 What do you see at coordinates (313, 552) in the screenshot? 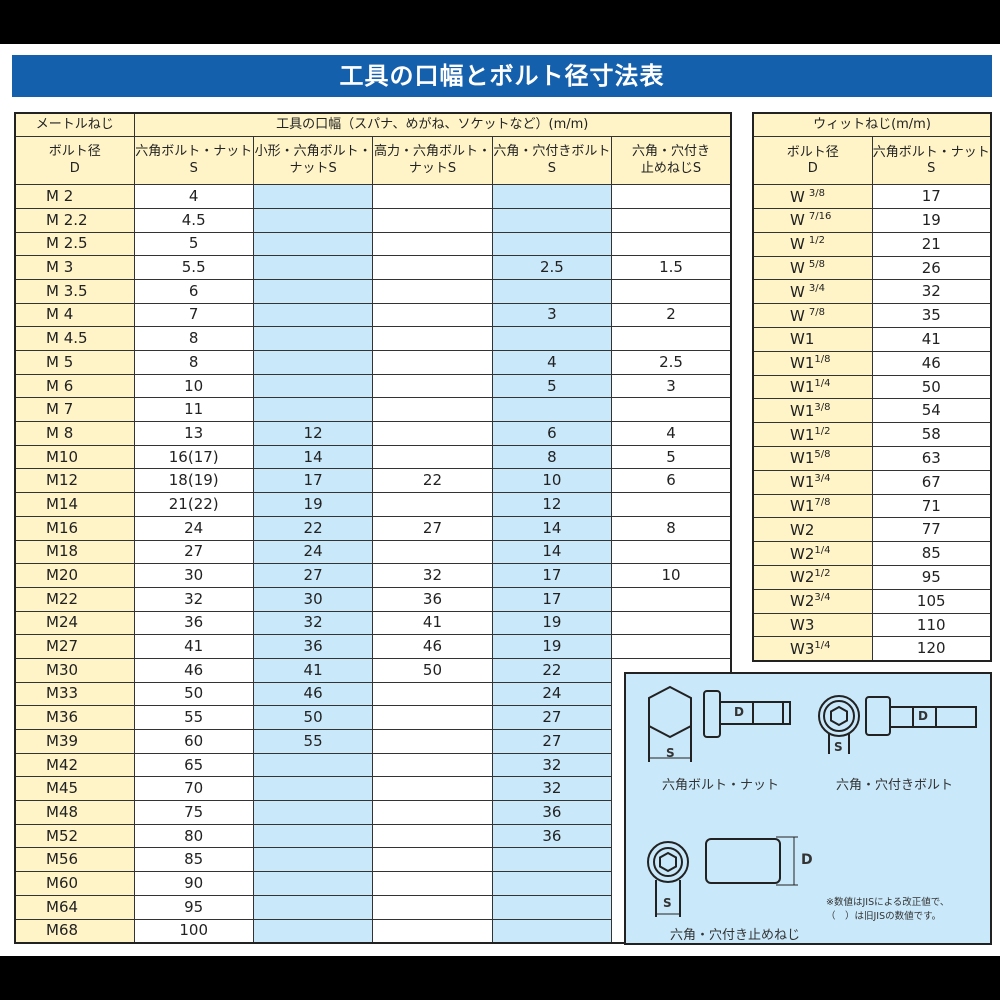
I see `value-cell: 24` at bounding box center [313, 552].